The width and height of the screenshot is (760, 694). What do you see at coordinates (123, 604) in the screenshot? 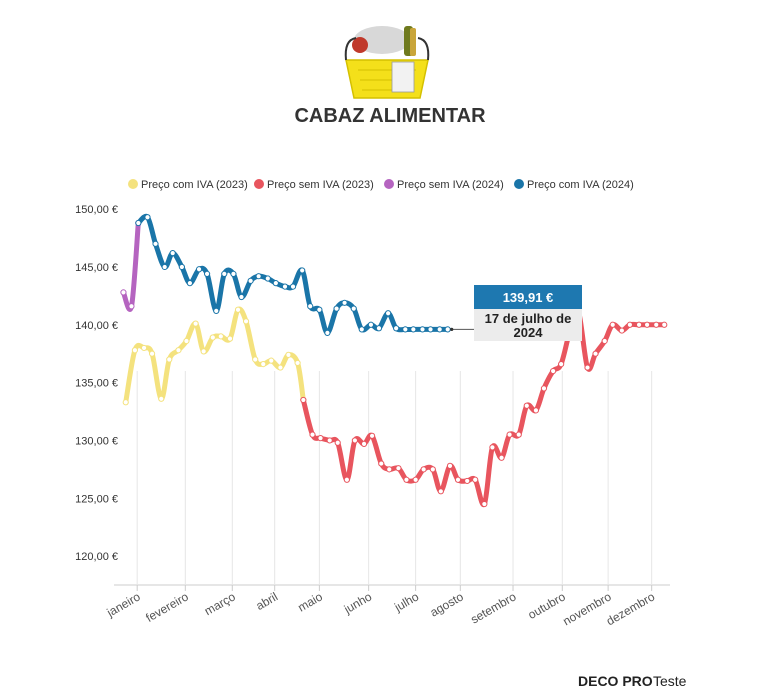
I see `x-tick-label: janeiro` at bounding box center [123, 604].